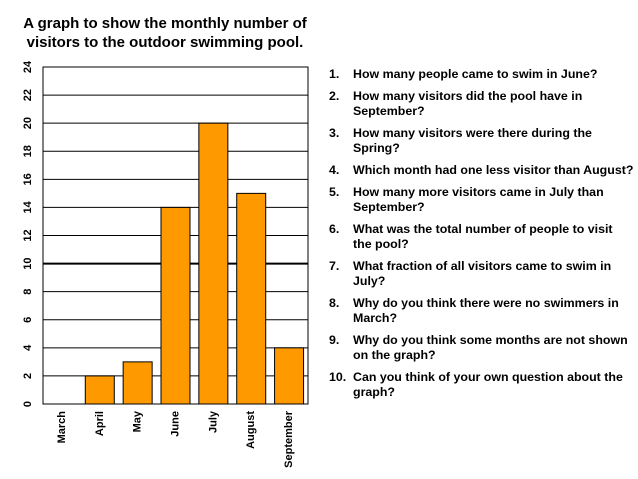 The image size is (638, 479). Describe the element at coordinates (28, 66) in the screenshot. I see `y-tick-label: 24` at that location.